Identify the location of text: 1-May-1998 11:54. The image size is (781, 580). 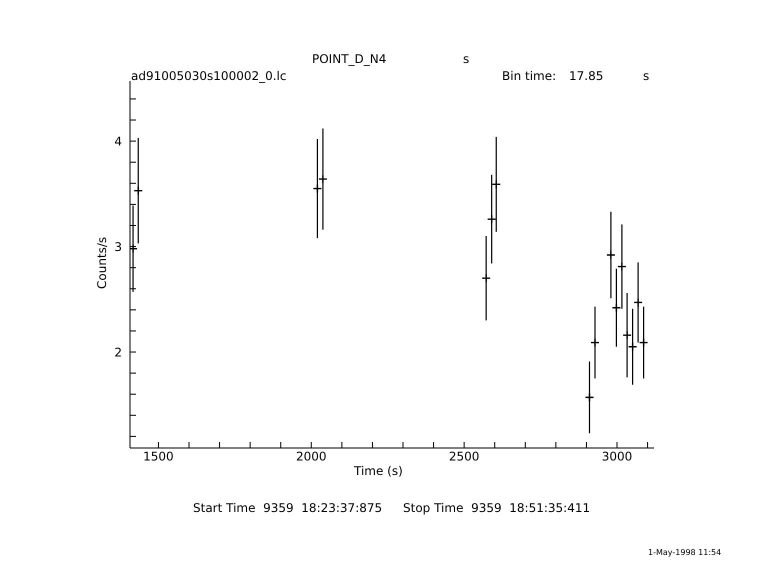
(685, 552).